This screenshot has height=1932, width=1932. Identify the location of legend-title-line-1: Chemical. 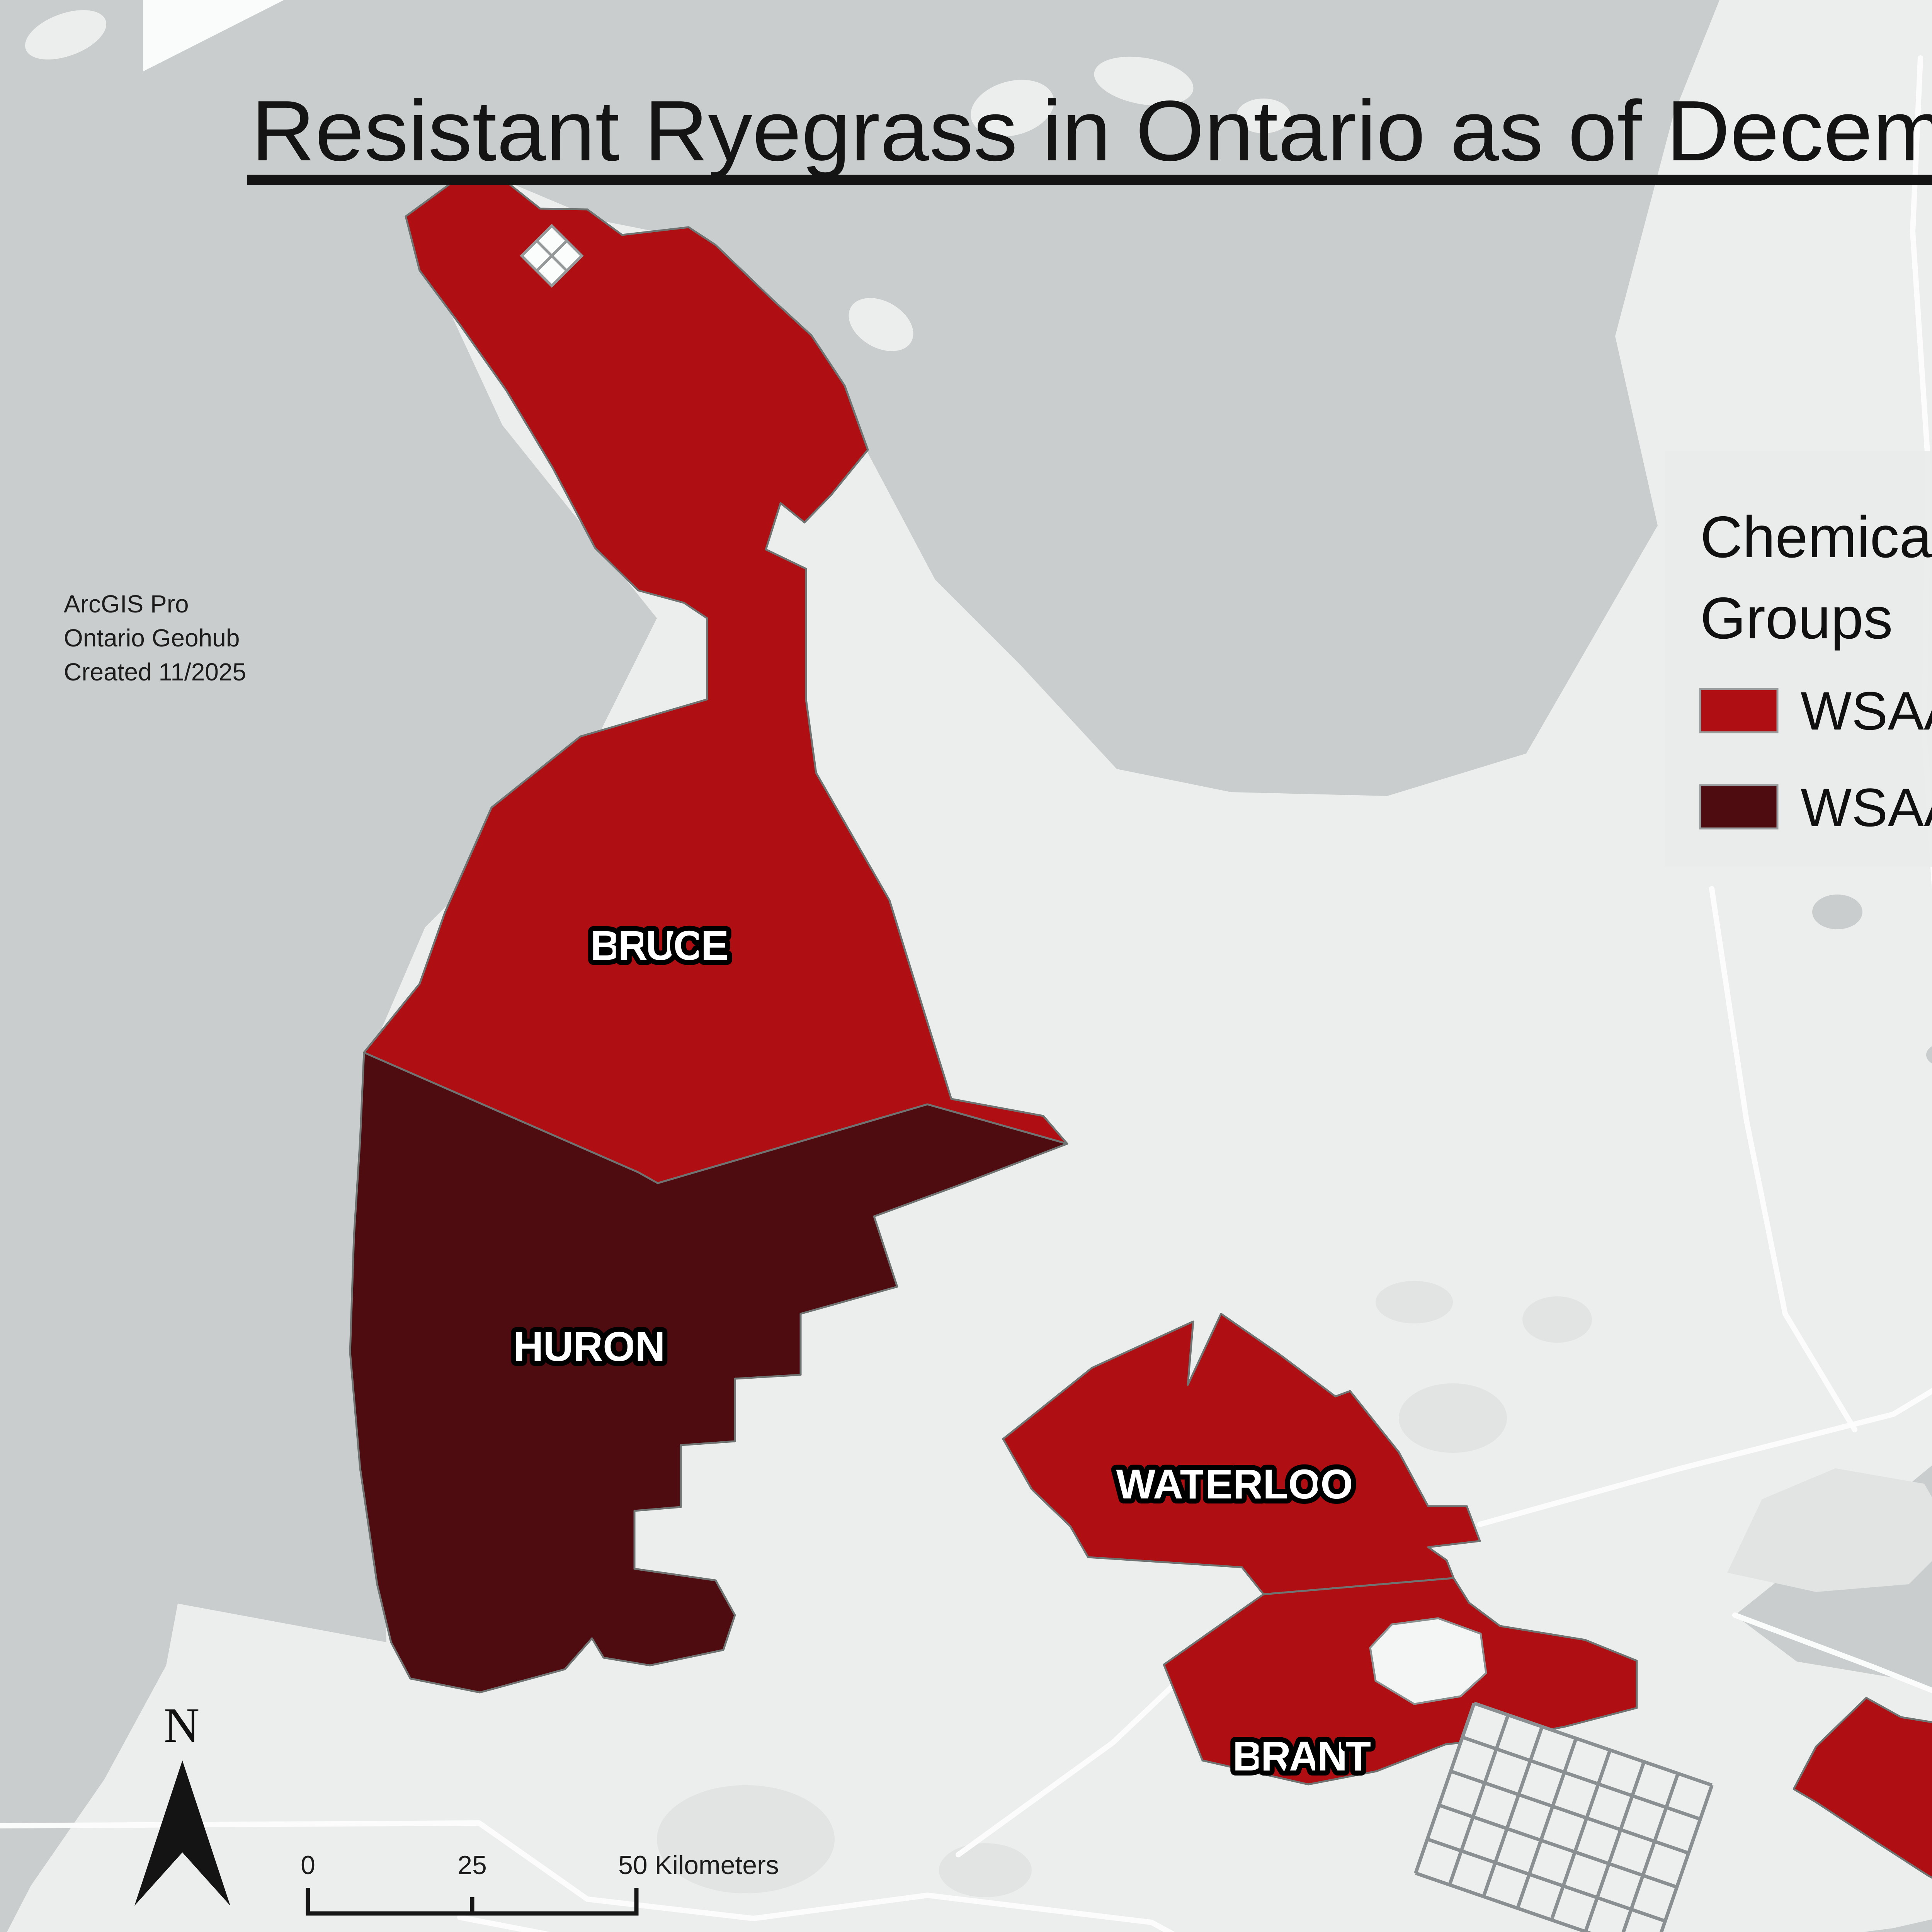
(1816, 537).